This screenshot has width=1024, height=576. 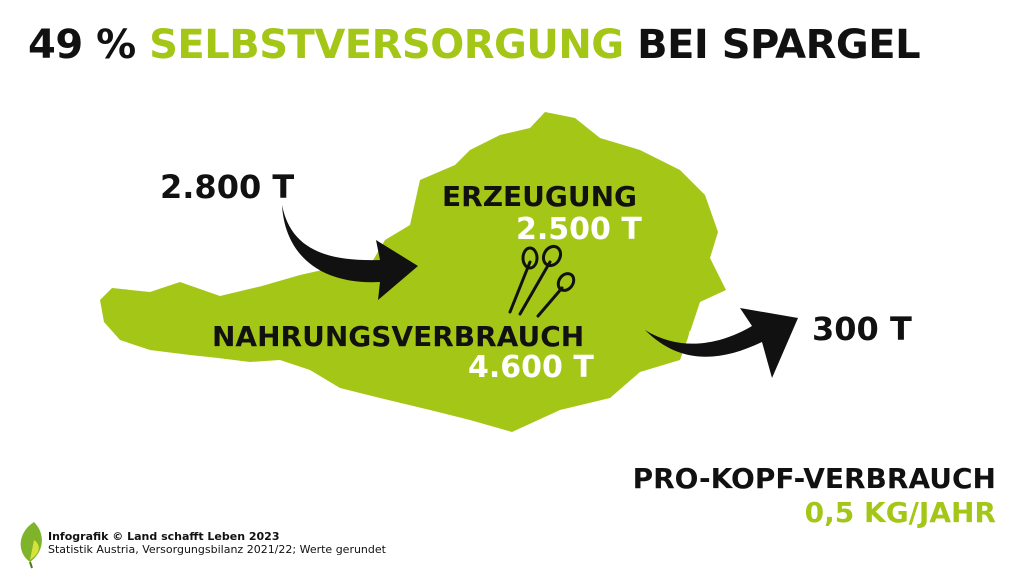 I want to click on production-value: 2.500 T, so click(x=579, y=229).